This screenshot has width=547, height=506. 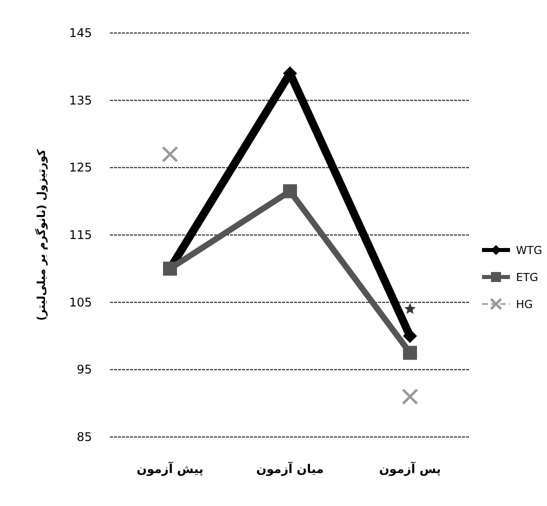 What do you see at coordinates (524, 304) in the screenshot?
I see `legend-label: HG` at bounding box center [524, 304].